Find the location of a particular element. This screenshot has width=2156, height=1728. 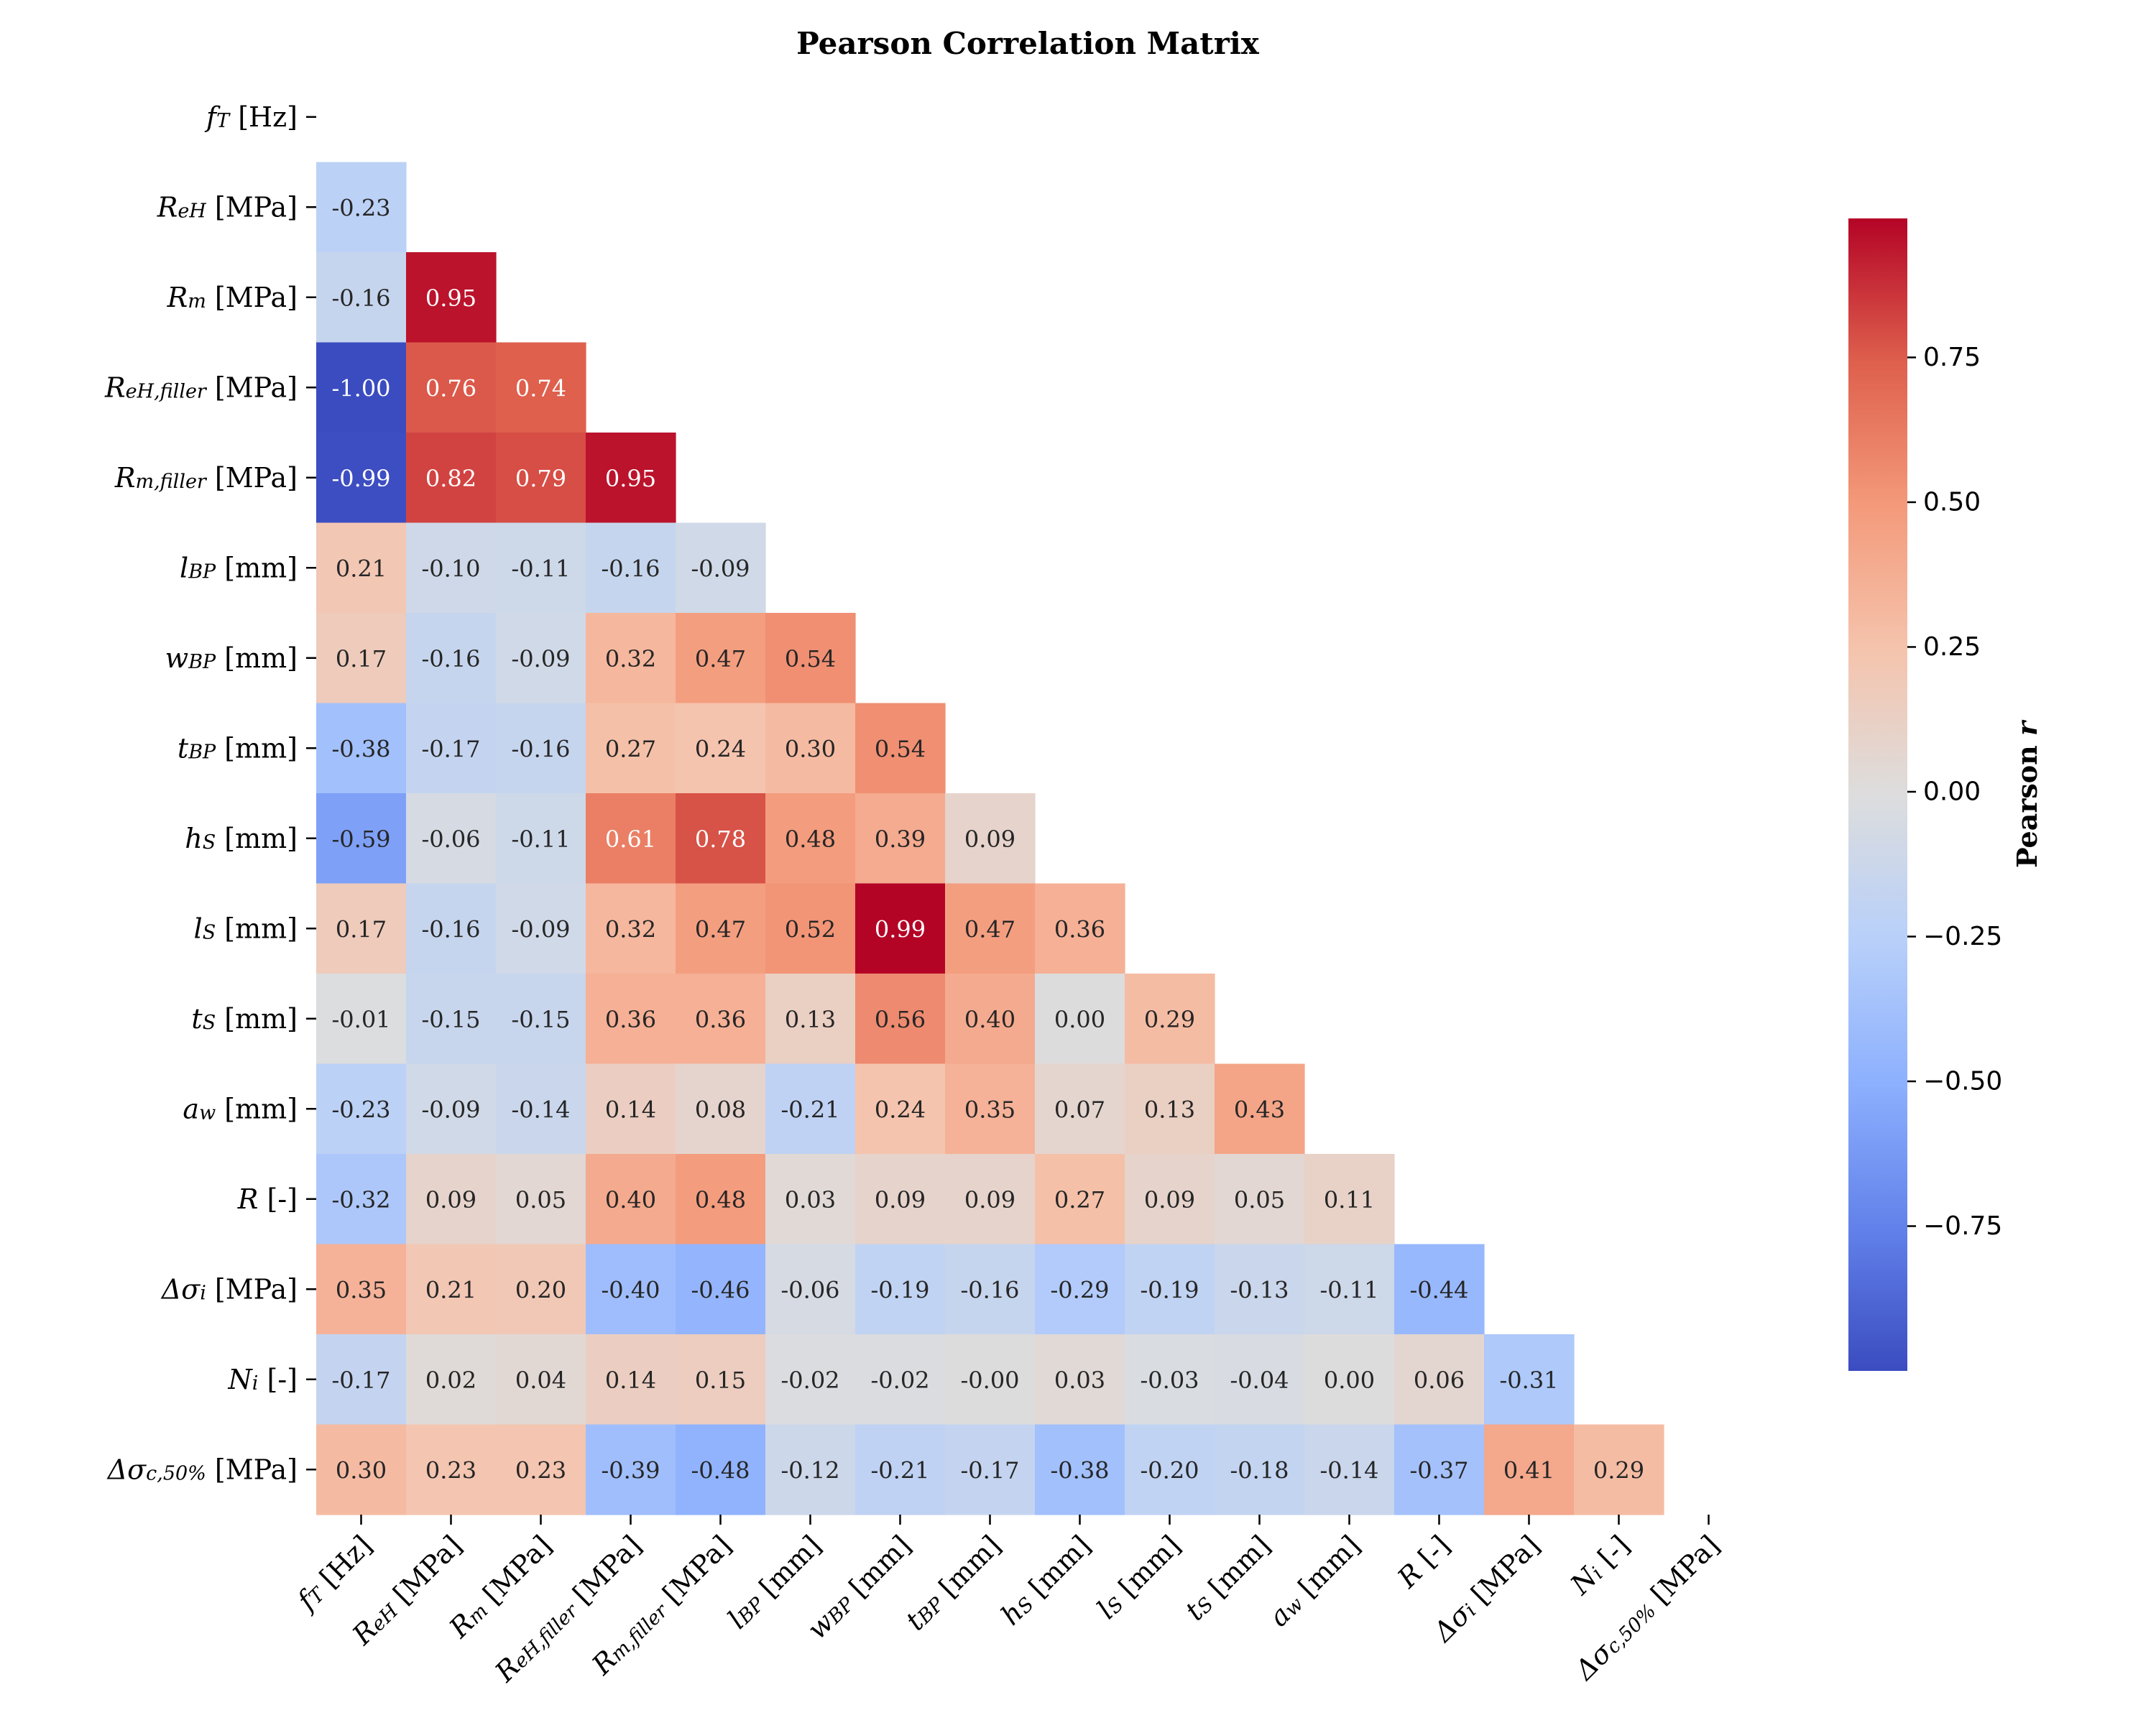

row-tick-label: aw [mm] is located at coordinates (240, 1108).